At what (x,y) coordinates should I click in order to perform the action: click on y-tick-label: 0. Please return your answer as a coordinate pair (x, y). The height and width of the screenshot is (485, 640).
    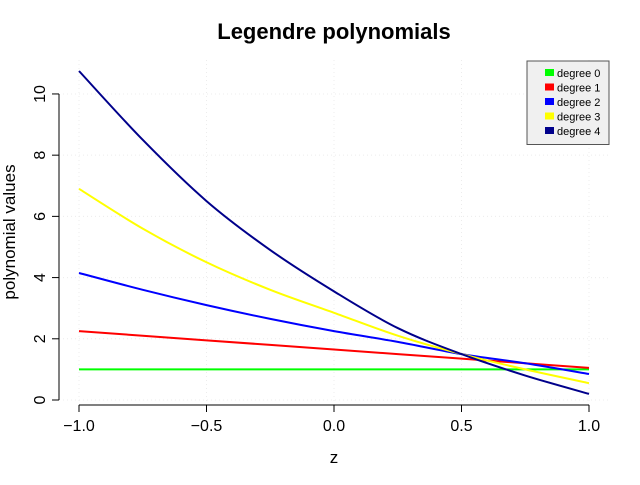
    Looking at the image, I should click on (40, 399).